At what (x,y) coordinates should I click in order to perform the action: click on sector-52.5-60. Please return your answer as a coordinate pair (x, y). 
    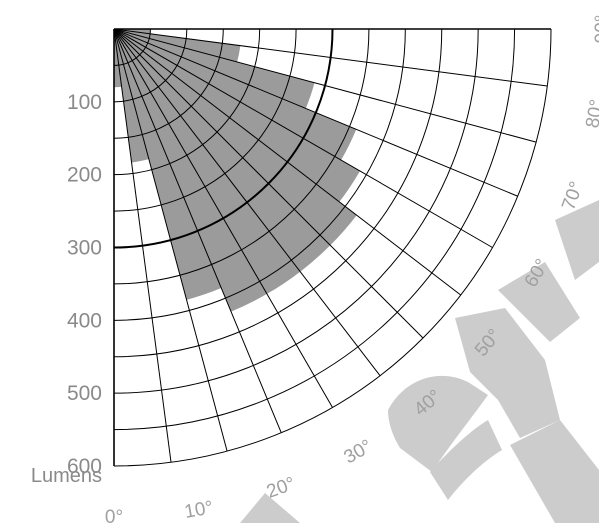
    Looking at the image, I should click on (237, 115).